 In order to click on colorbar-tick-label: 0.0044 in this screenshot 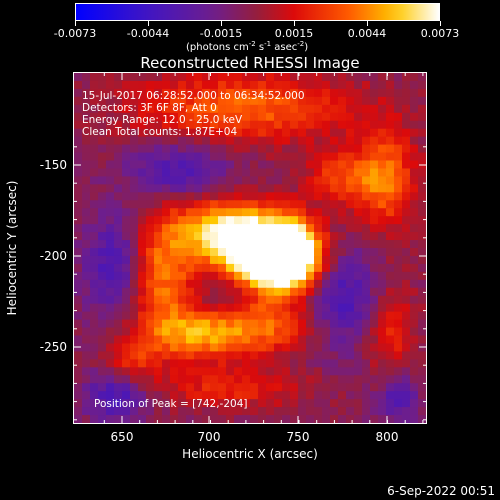, I will do `click(367, 33)`.